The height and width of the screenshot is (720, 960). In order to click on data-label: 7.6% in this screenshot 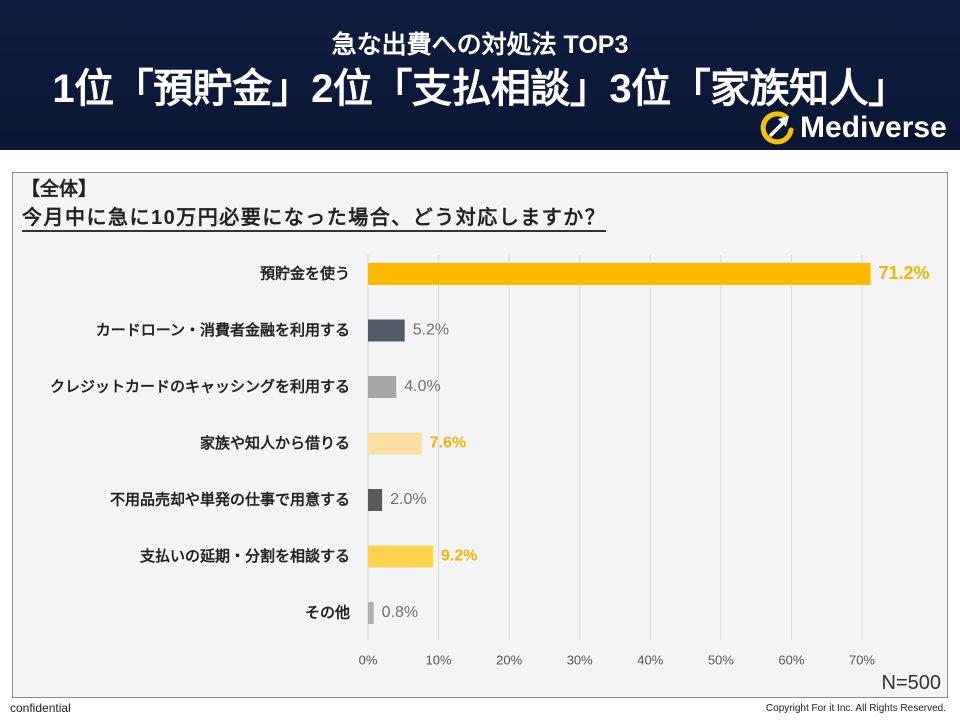, I will do `click(448, 443)`.